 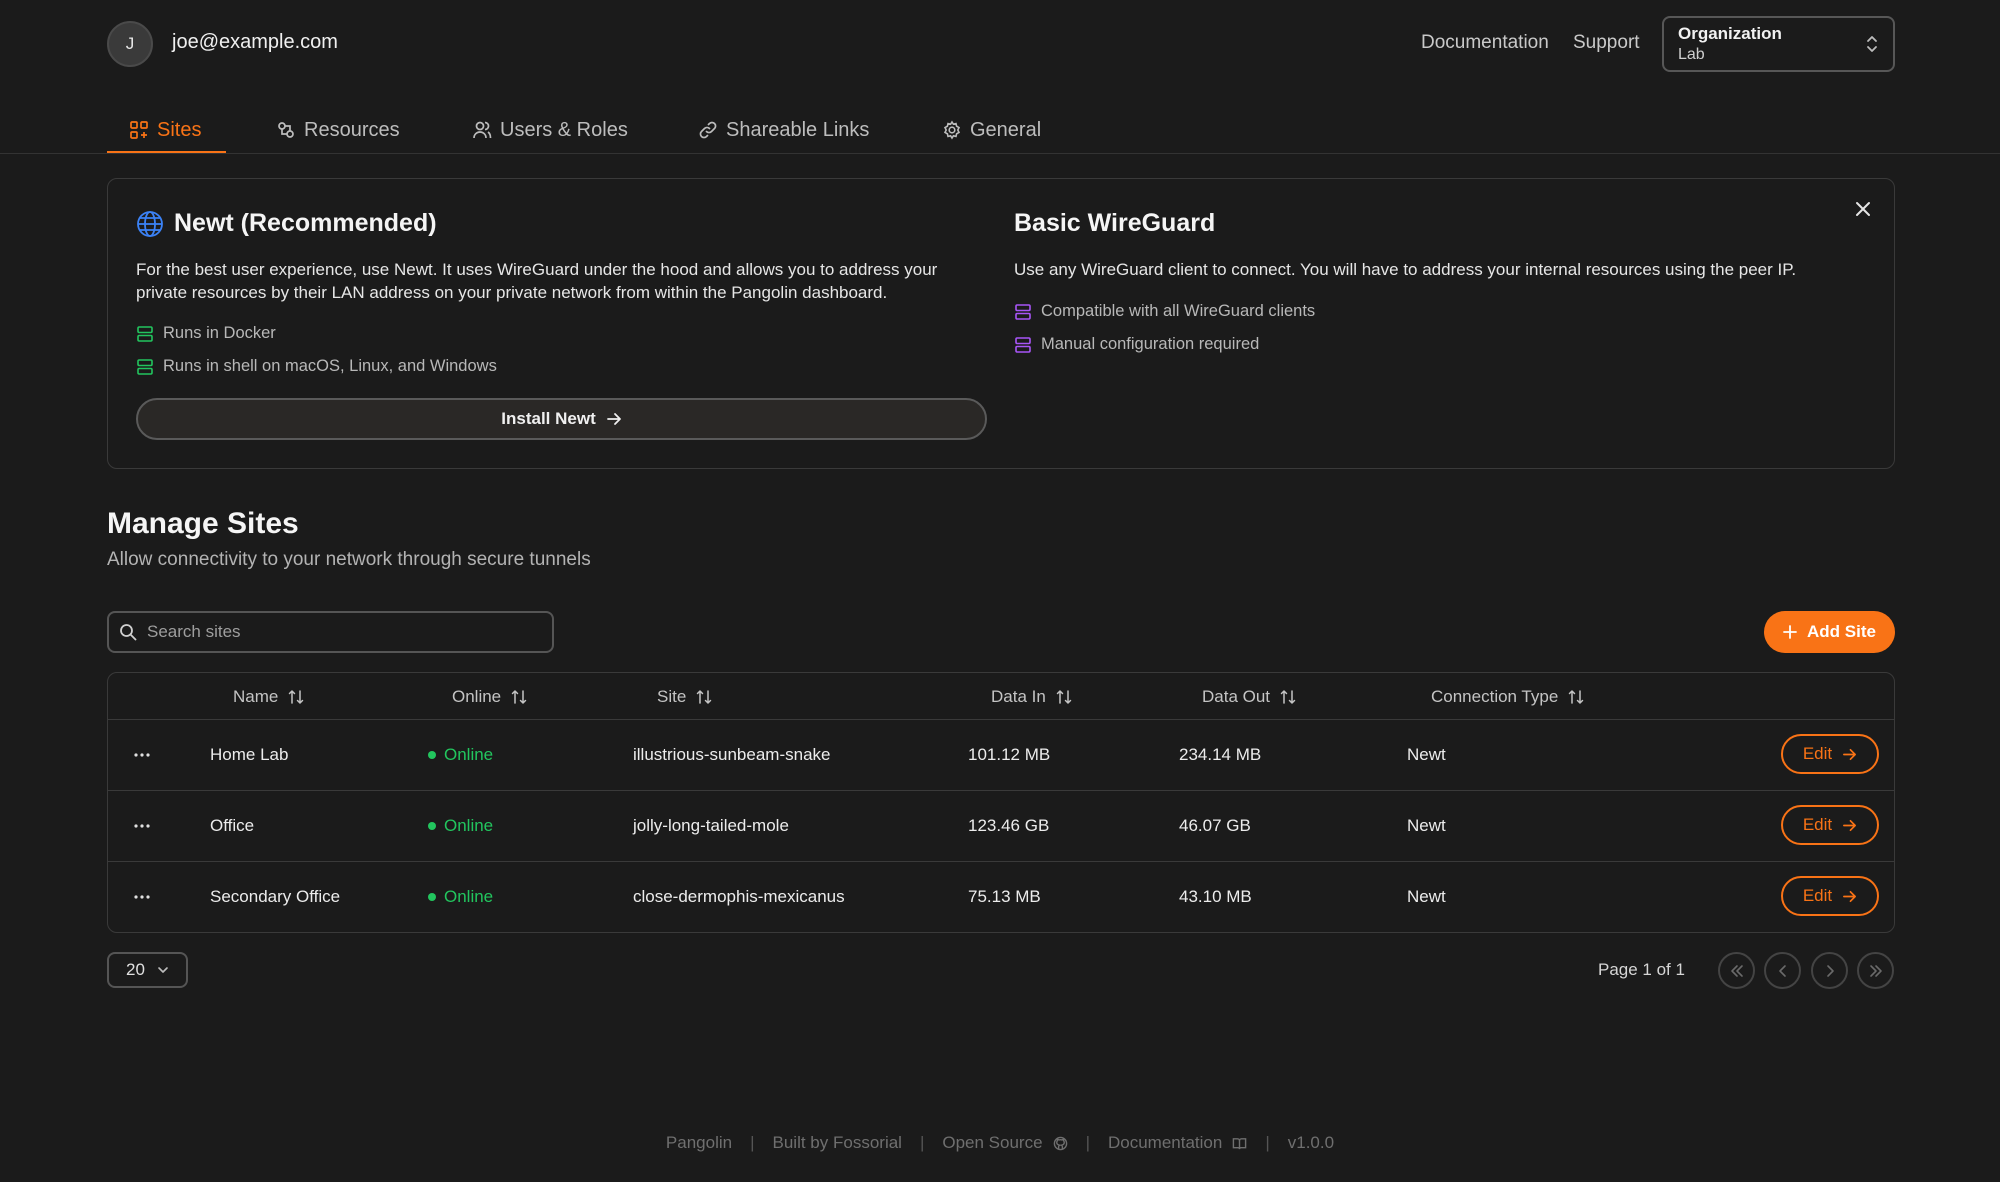 What do you see at coordinates (268, 697) in the screenshot?
I see `column-header-name: Name` at bounding box center [268, 697].